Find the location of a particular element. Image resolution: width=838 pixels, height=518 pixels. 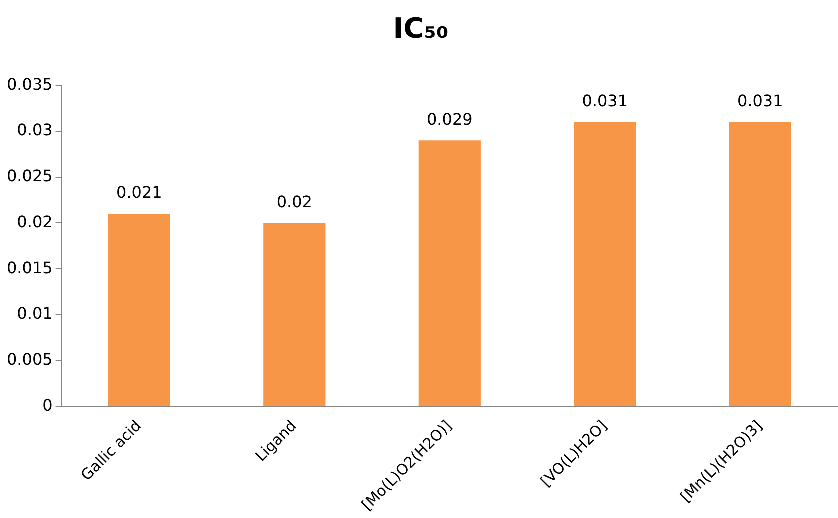

y-tick-label: 0.02 is located at coordinates (35, 222).